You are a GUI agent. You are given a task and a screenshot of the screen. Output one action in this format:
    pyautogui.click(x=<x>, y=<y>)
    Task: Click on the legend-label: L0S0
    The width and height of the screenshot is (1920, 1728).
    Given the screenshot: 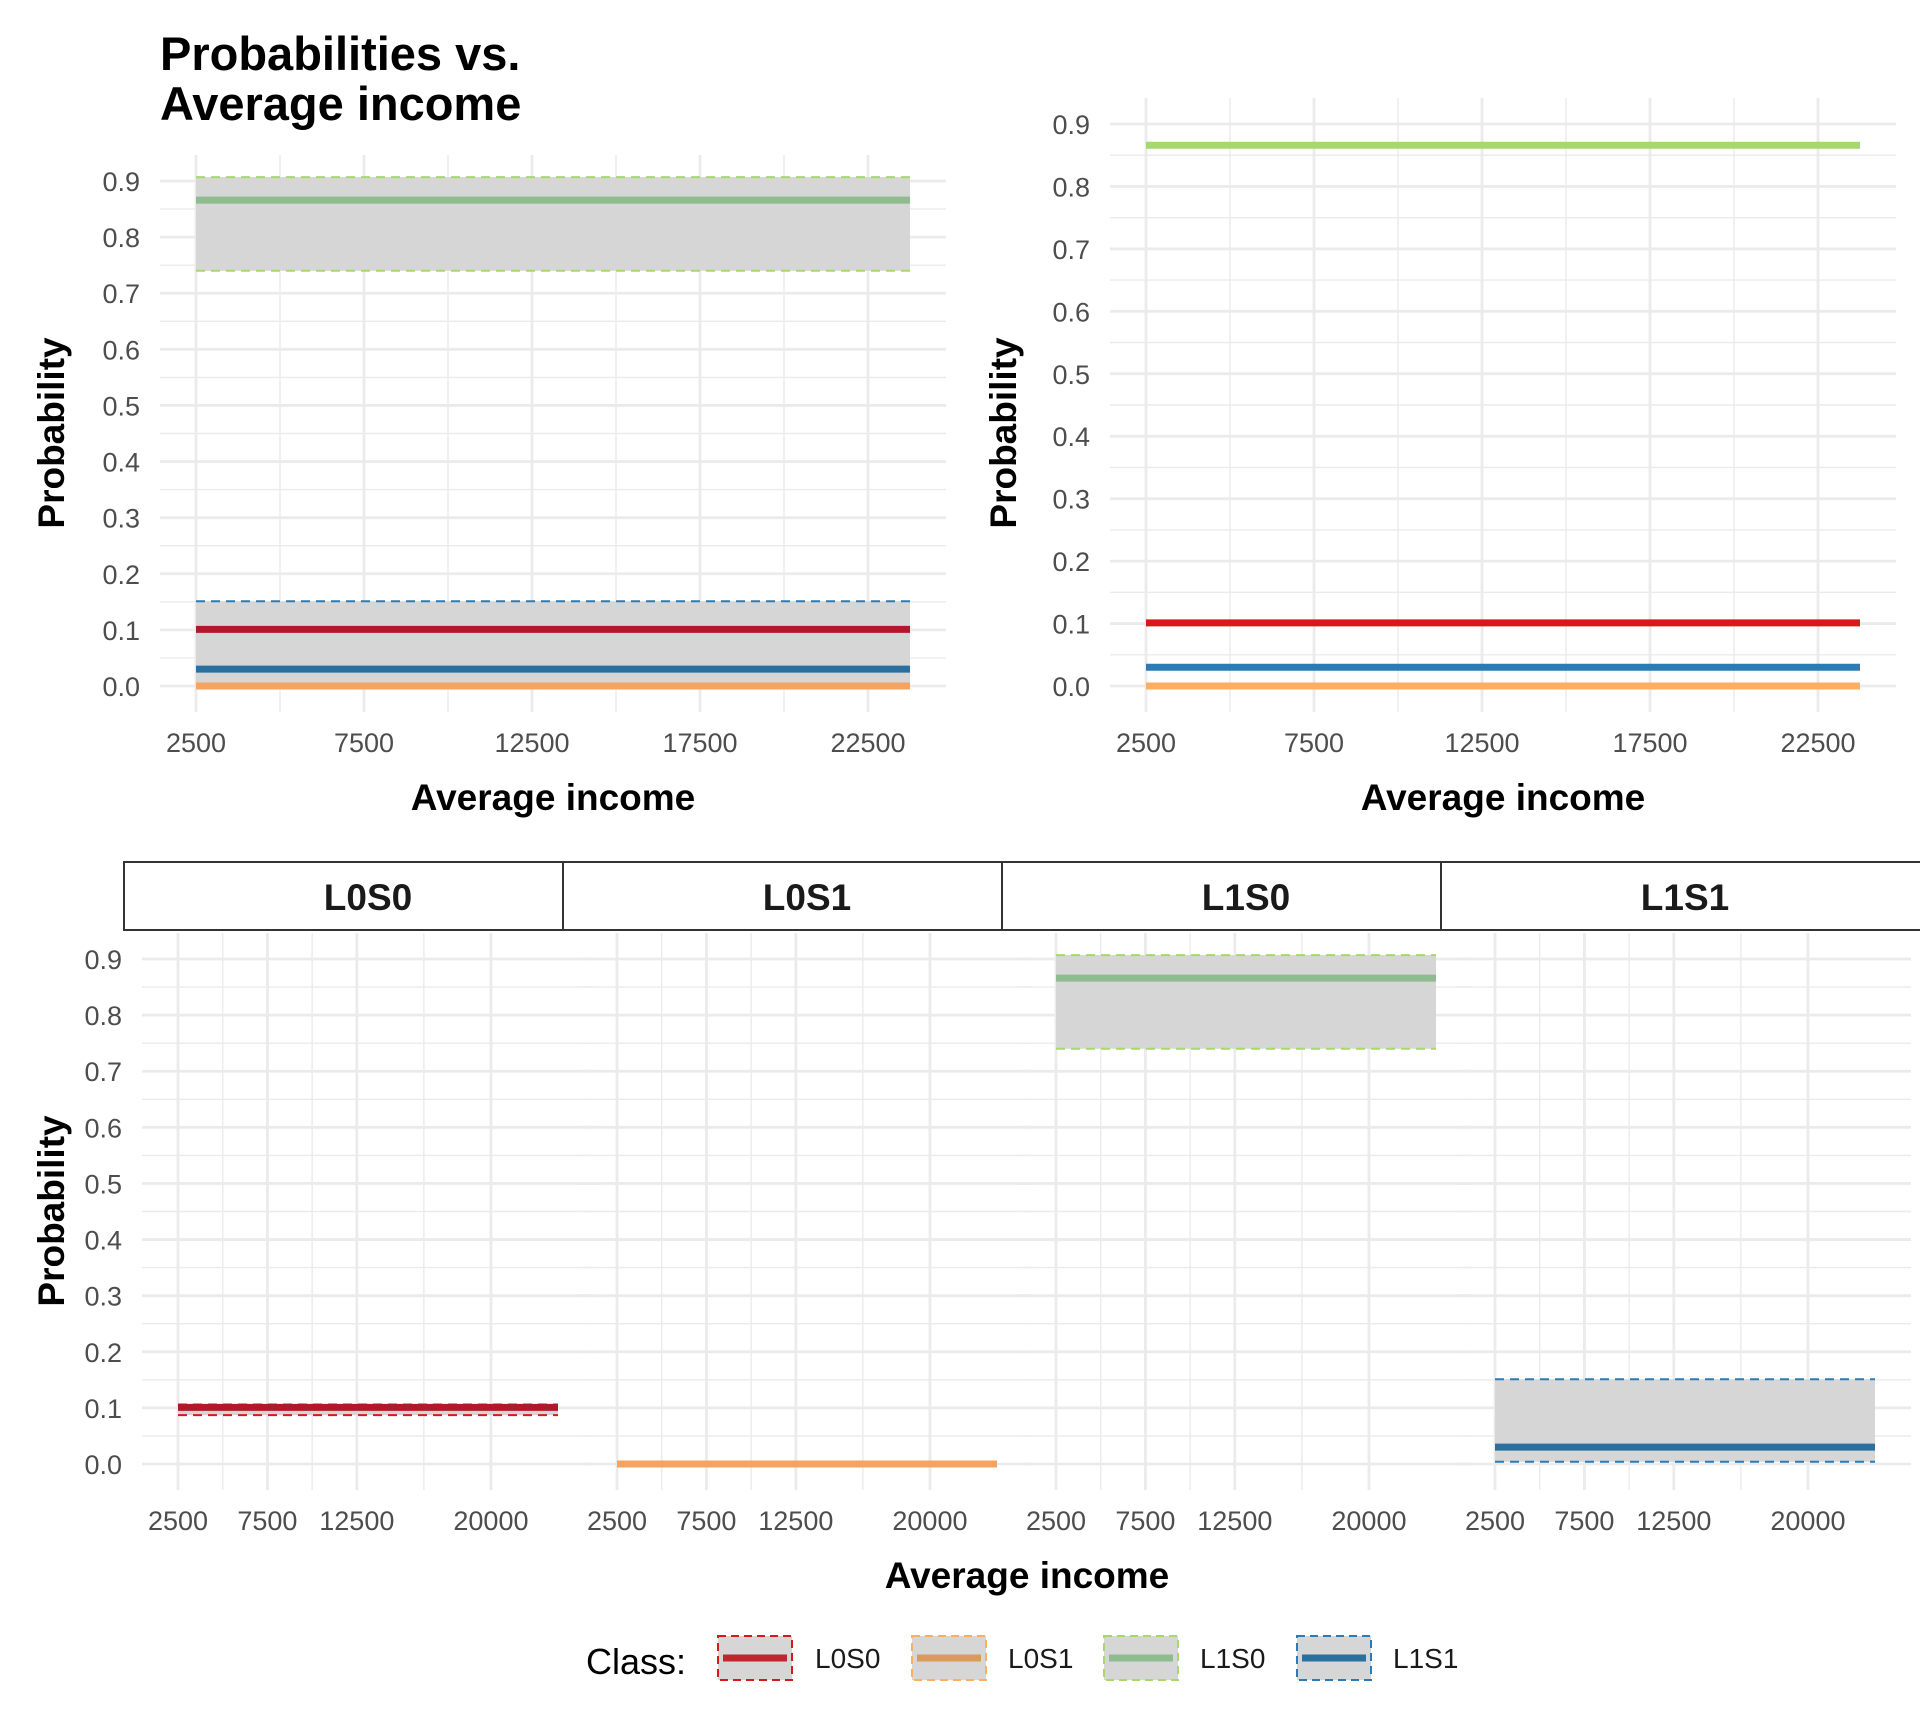 What is the action you would take?
    pyautogui.click(x=847, y=1658)
    